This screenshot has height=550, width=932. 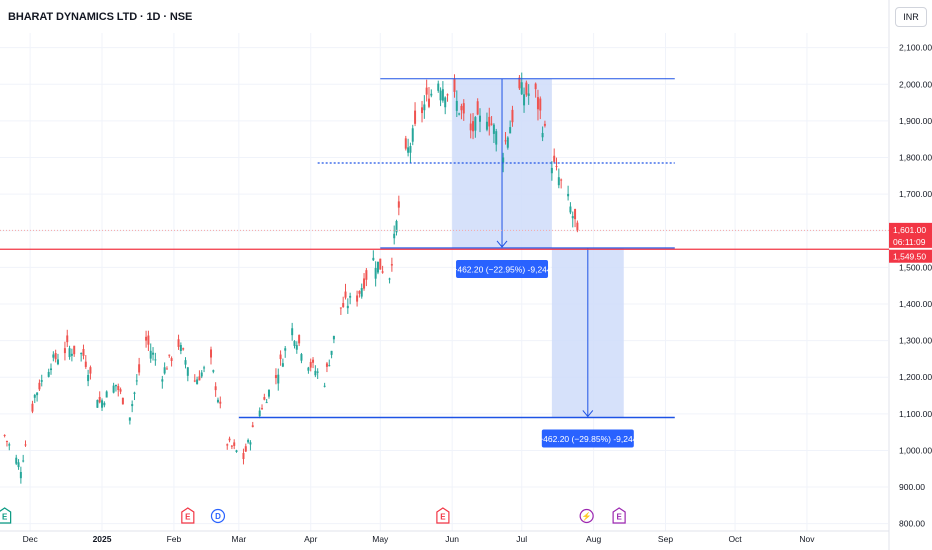 What do you see at coordinates (588, 414) in the screenshot?
I see `measure-arrowhead` at bounding box center [588, 414].